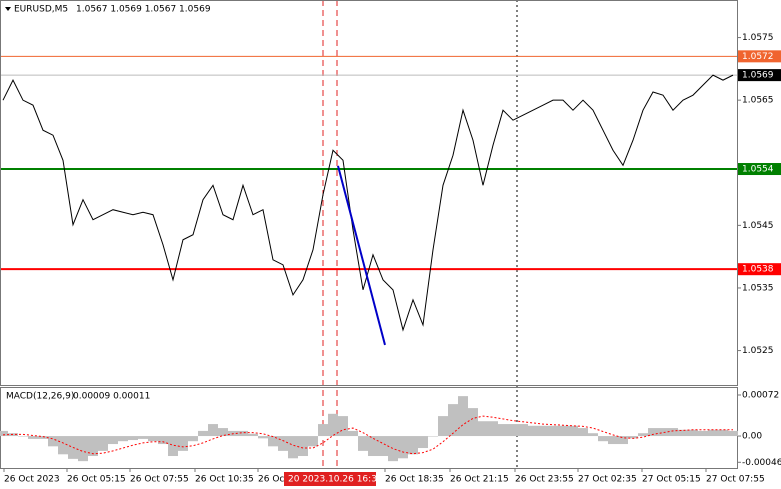 The width and height of the screenshot is (781, 489). Describe the element at coordinates (758, 38) in the screenshot. I see `y-tick-label: 1.0575` at that location.